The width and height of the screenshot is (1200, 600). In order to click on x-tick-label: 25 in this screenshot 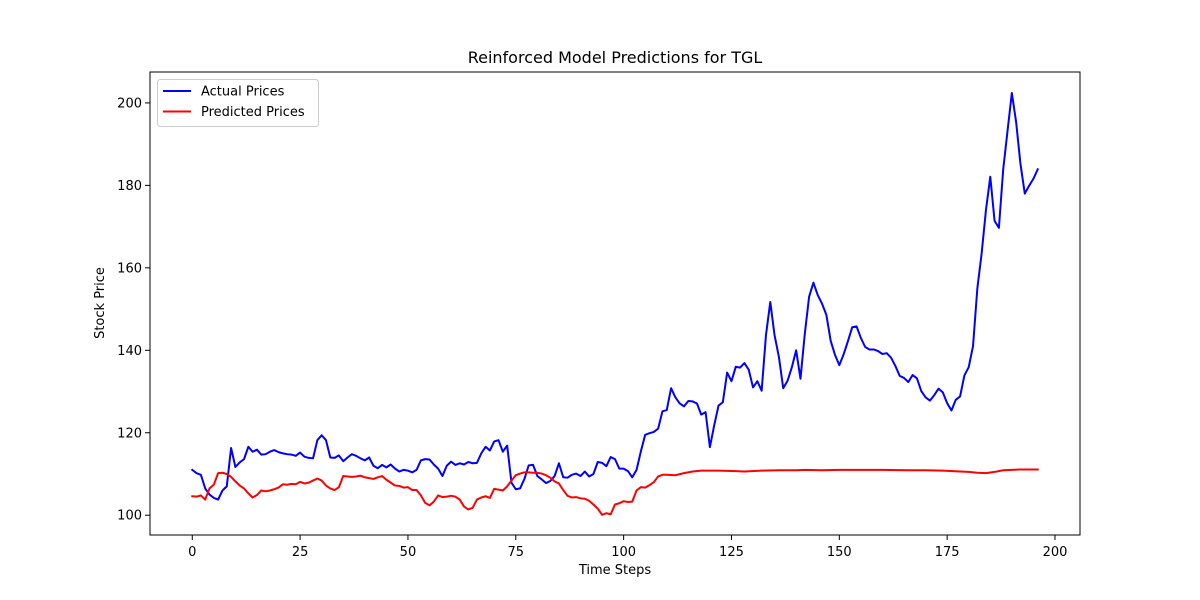, I will do `click(300, 552)`.